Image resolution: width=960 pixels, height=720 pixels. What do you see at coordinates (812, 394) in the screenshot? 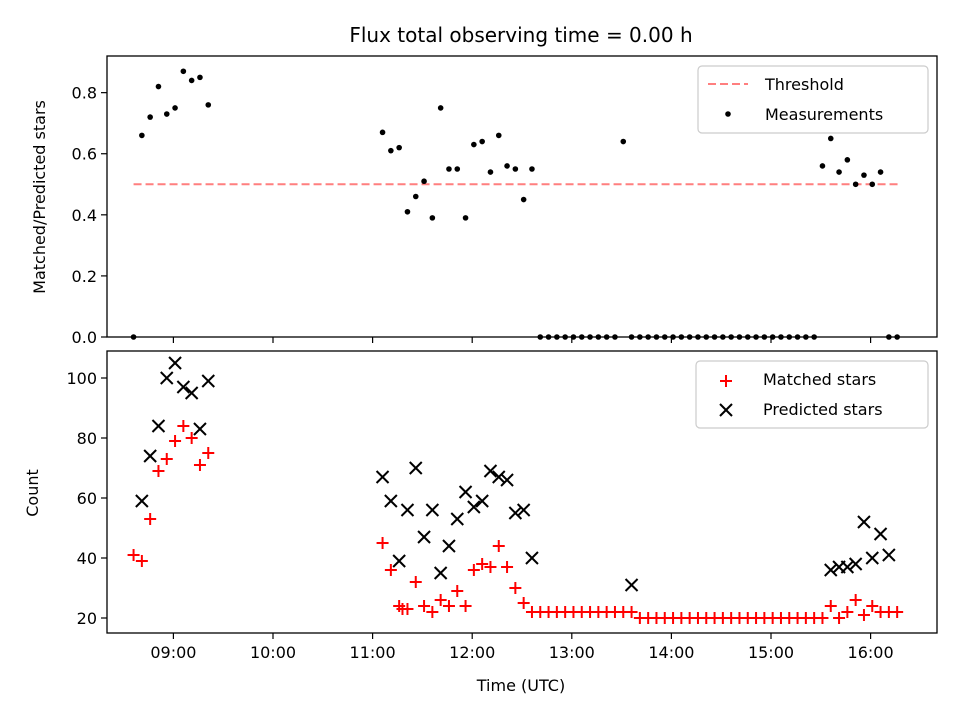
I see `bottom-legend: Matched stars Predicted stars` at bounding box center [812, 394].